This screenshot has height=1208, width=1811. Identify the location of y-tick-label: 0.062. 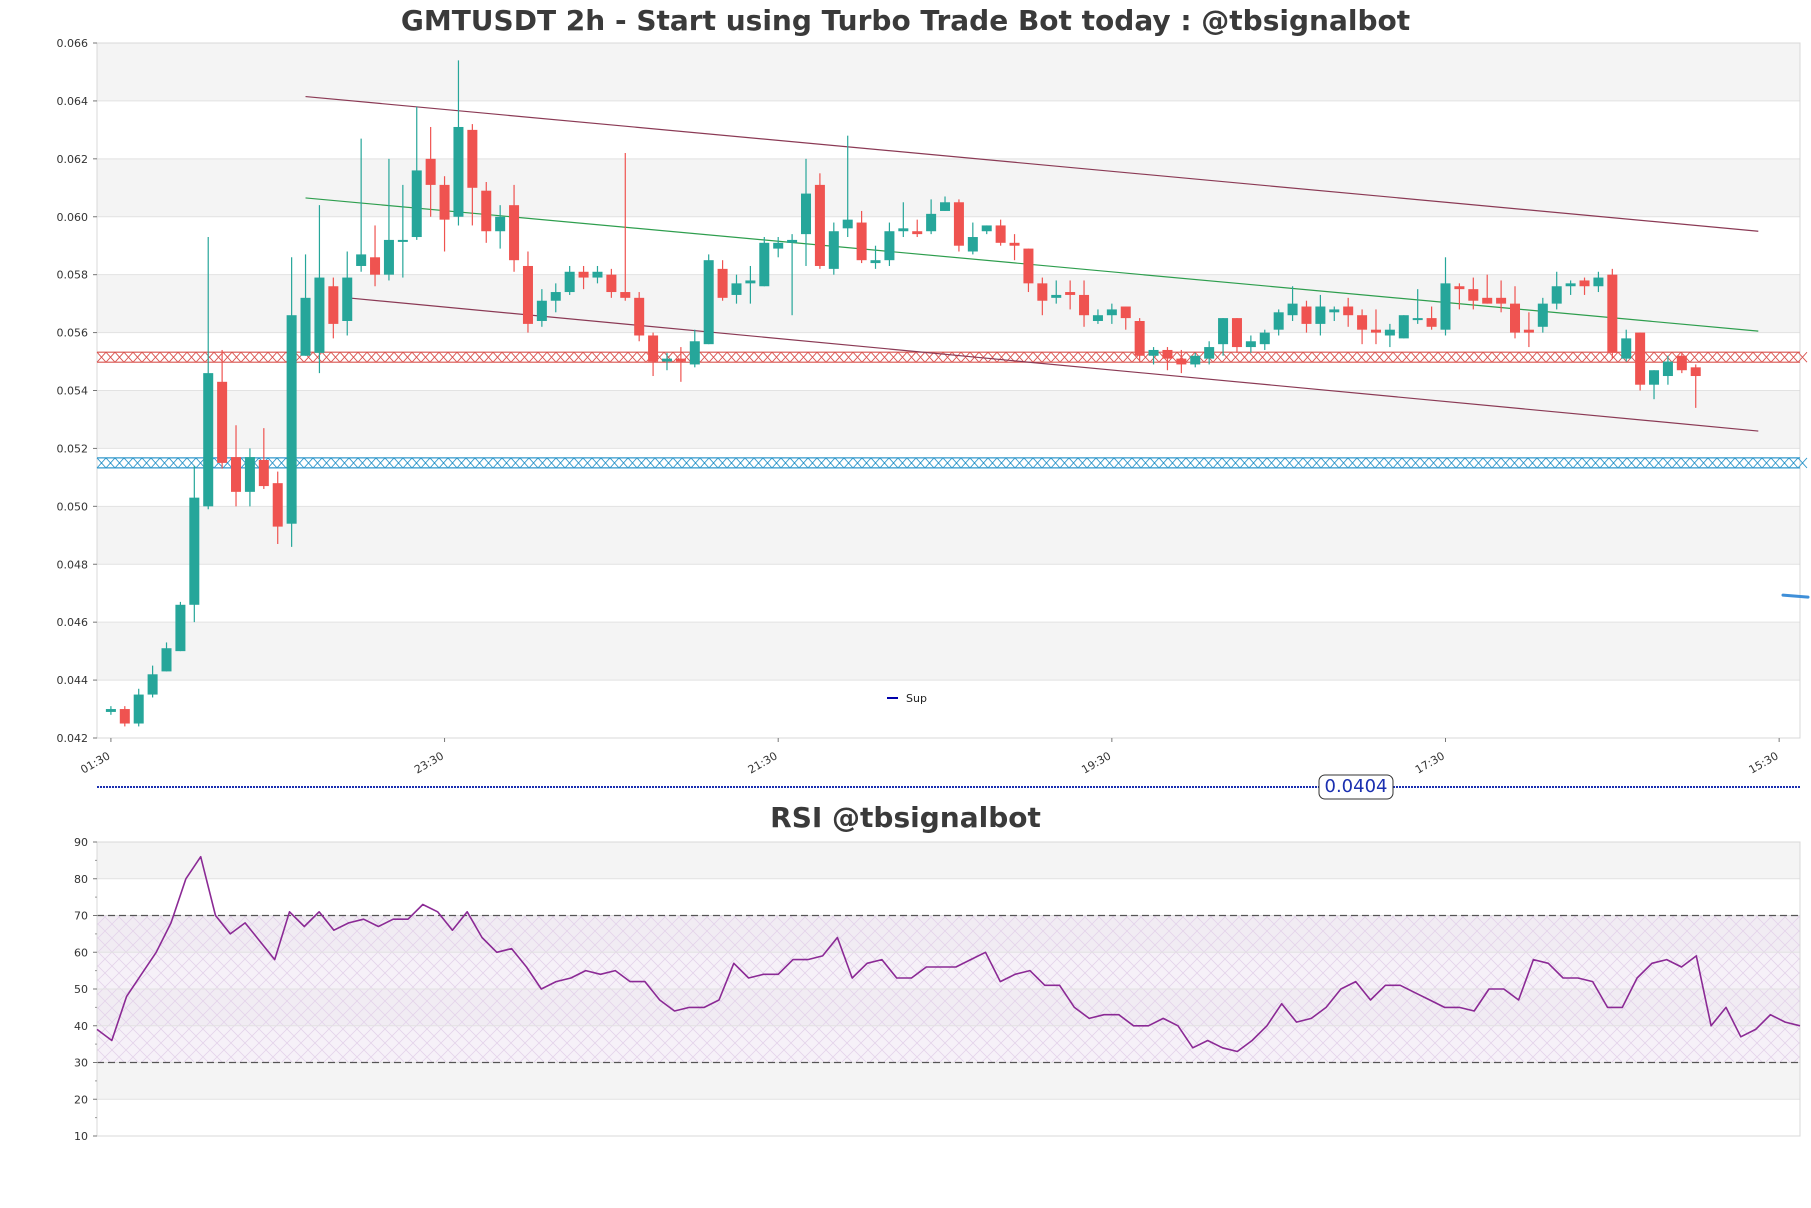
(73, 159).